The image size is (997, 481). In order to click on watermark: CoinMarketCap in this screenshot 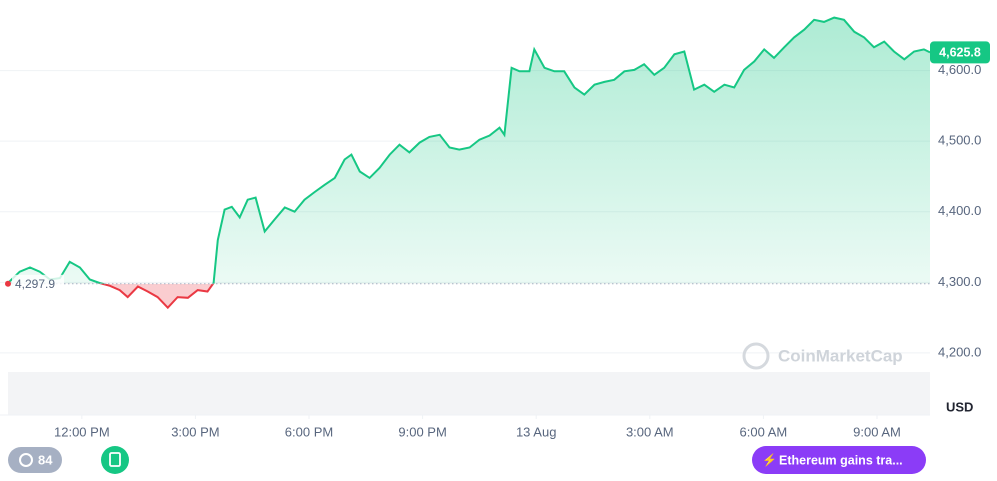, I will do `click(822, 356)`.